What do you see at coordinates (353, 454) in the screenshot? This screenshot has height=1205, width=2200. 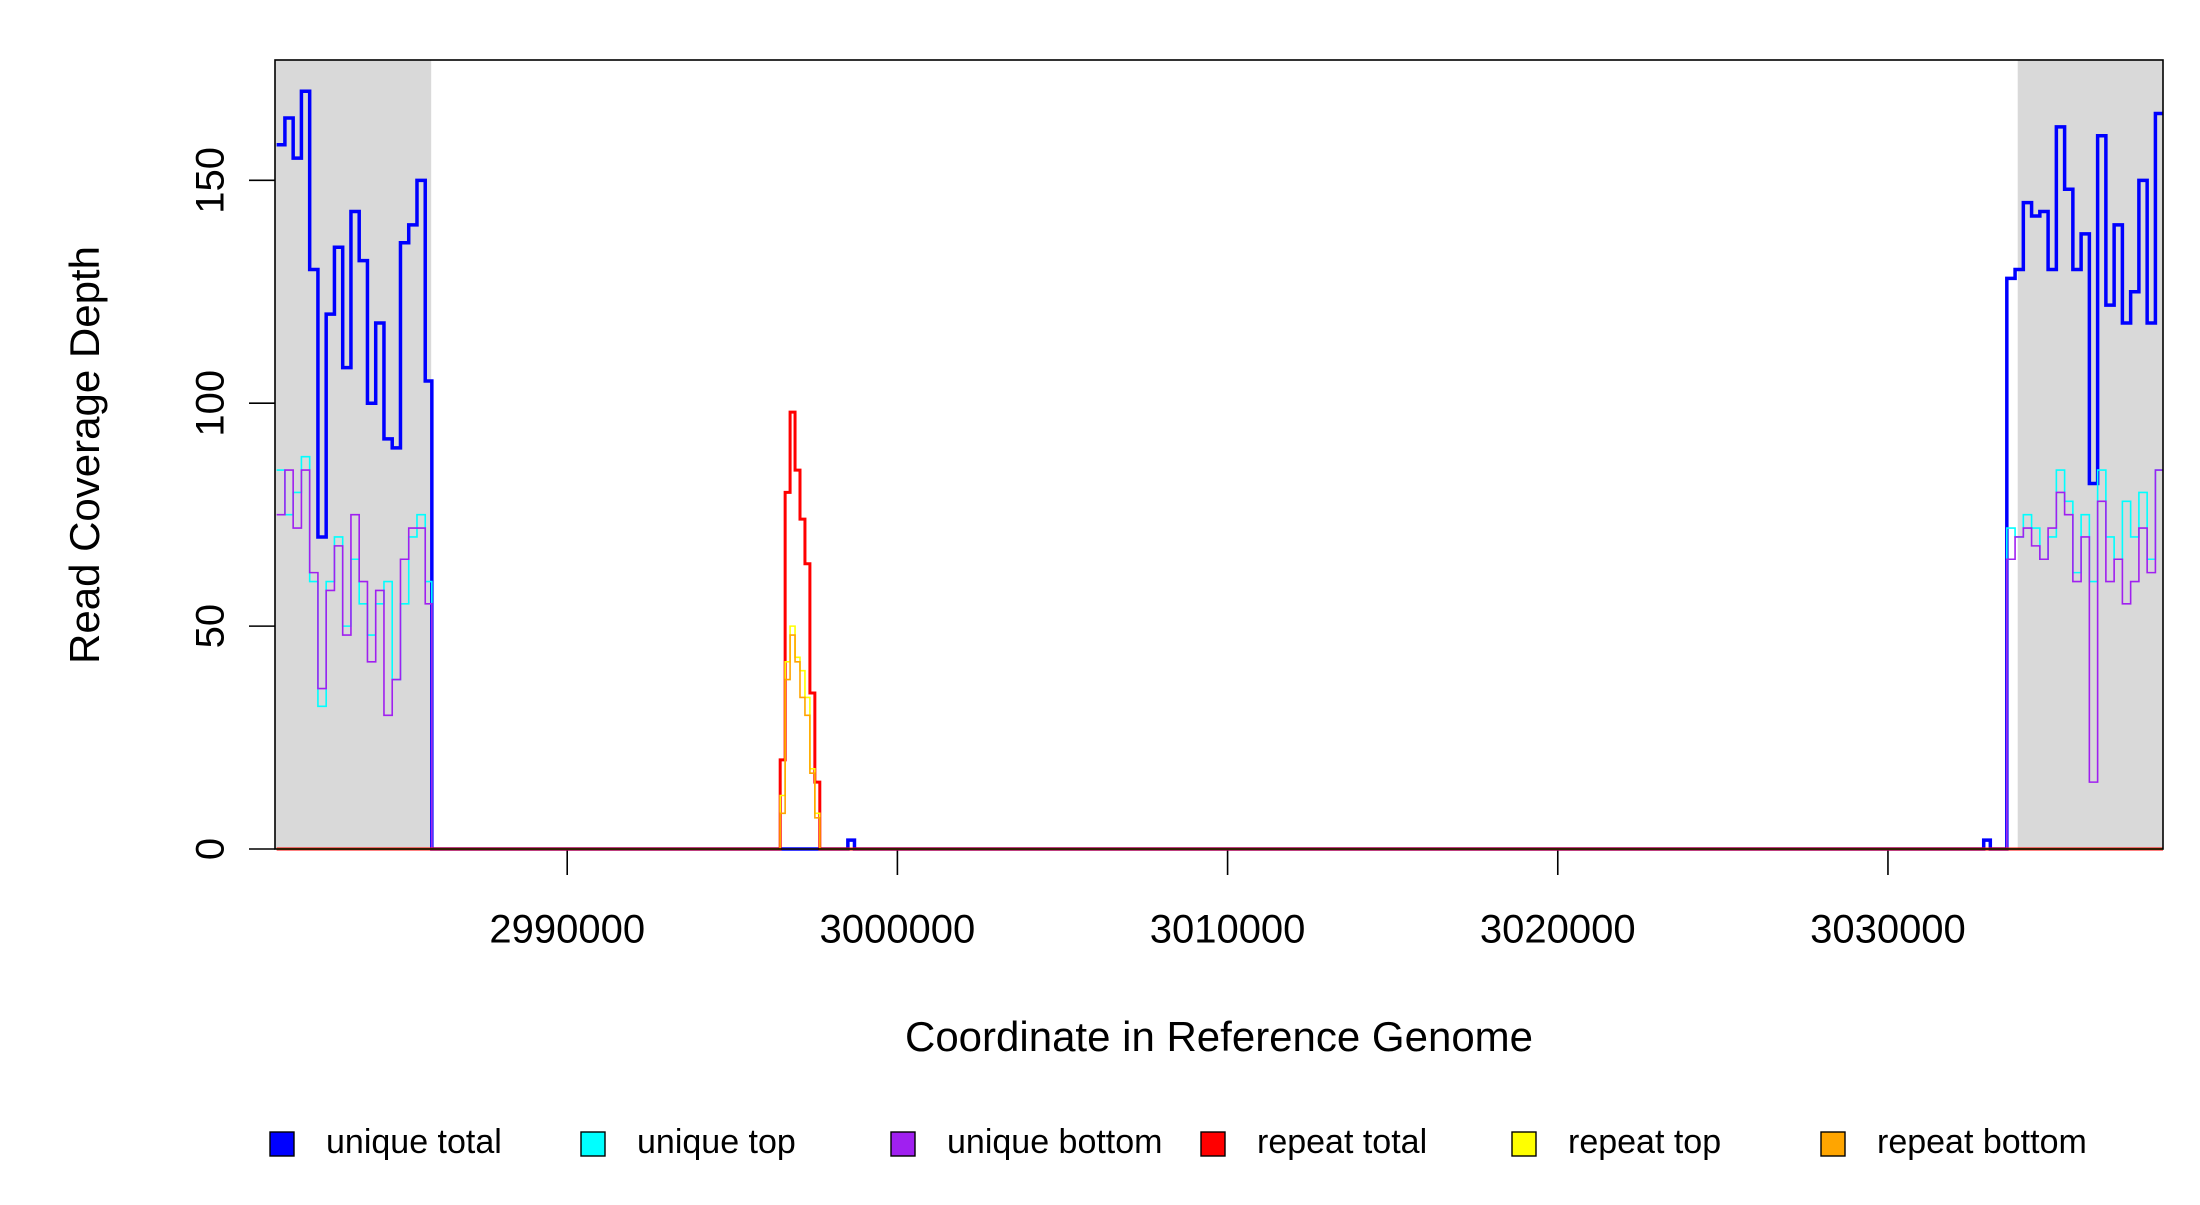 I see `shaded-region` at bounding box center [353, 454].